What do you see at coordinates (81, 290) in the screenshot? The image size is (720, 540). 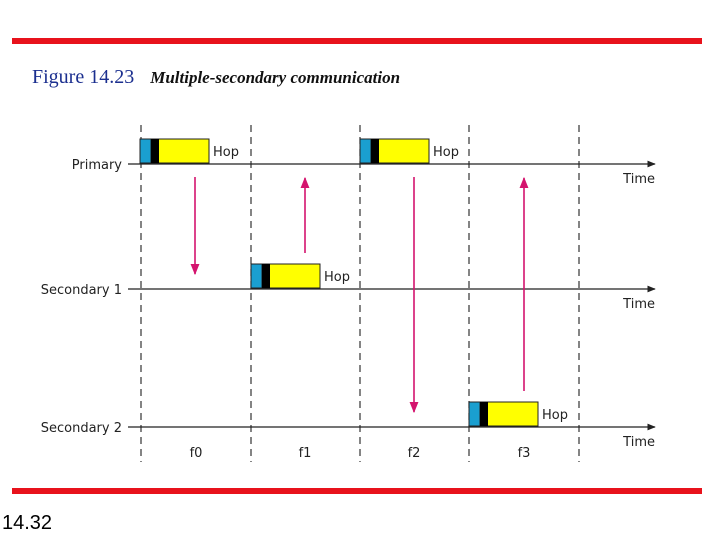 I see `station-label-secondary1: Secondary 1` at bounding box center [81, 290].